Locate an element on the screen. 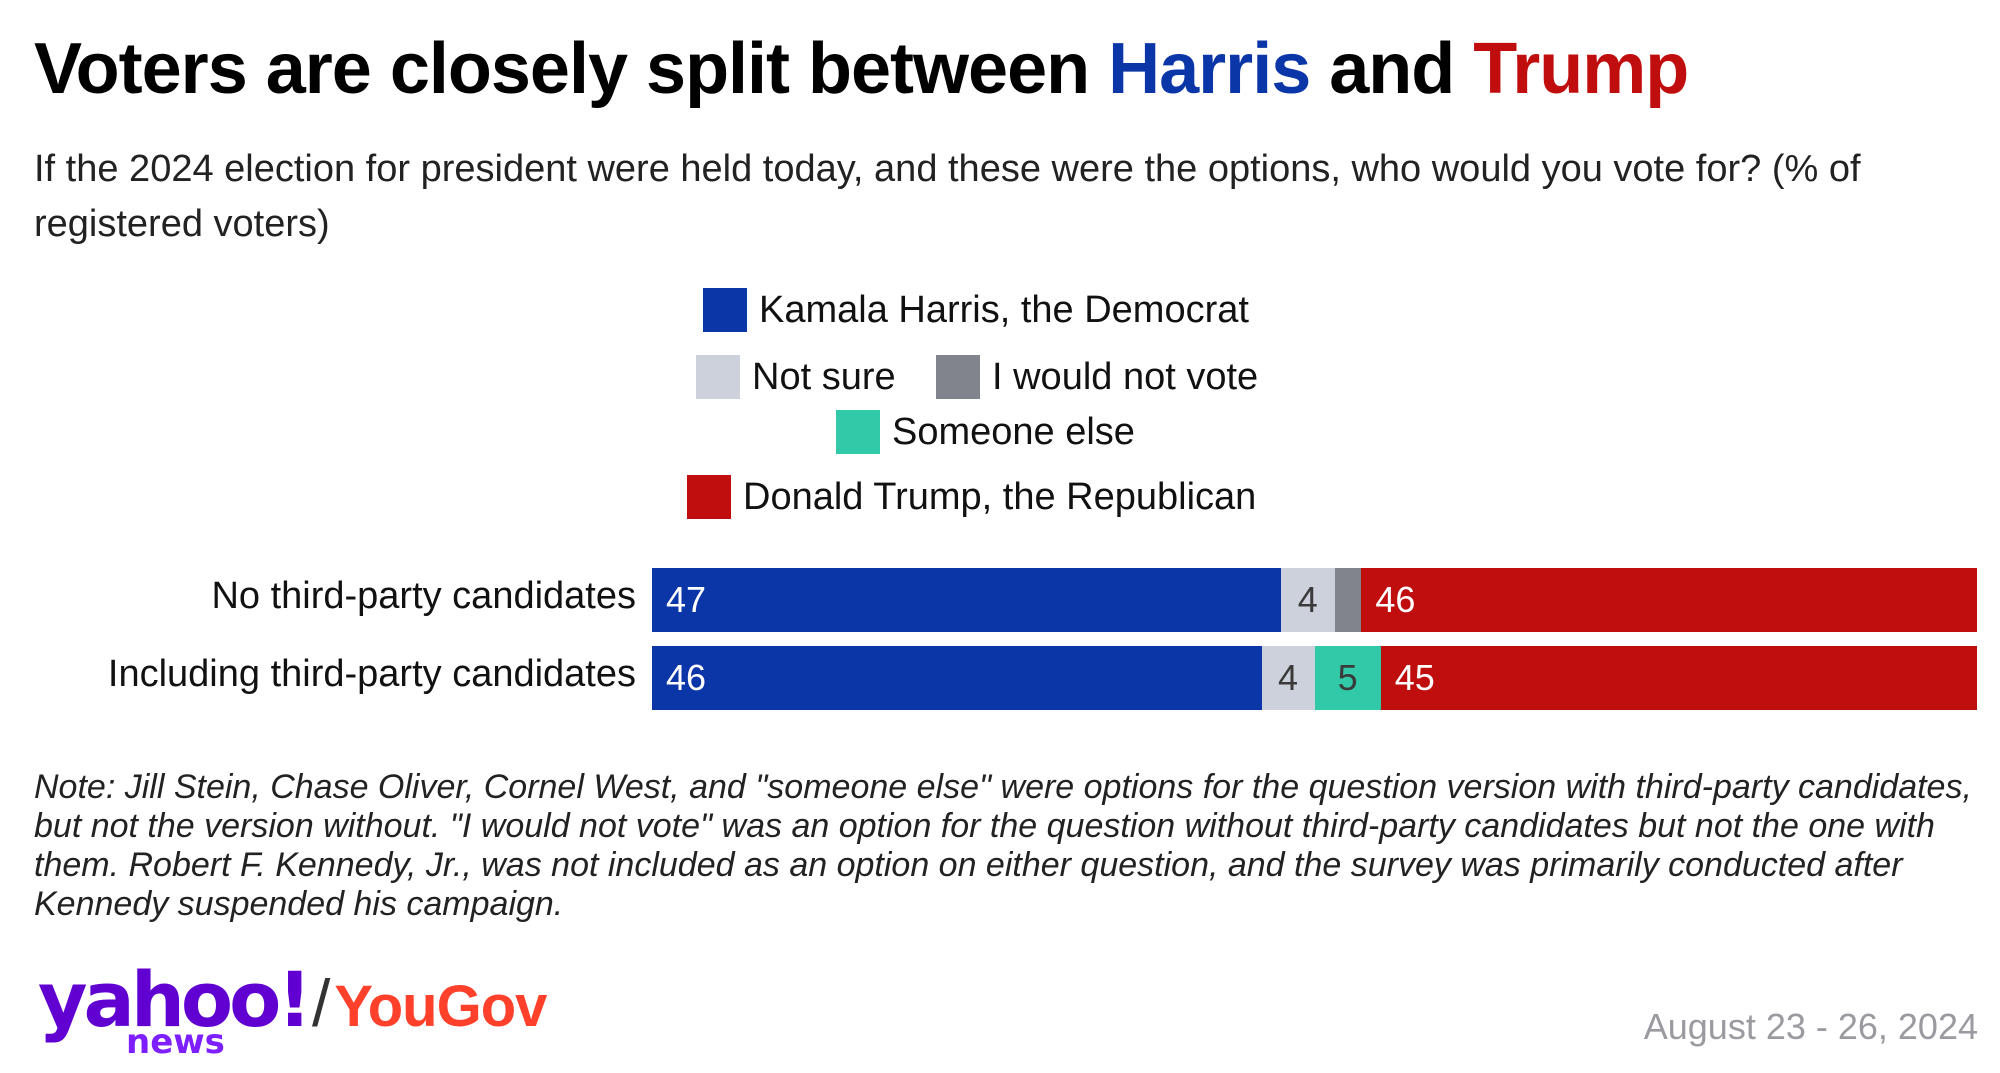  title-part-2: and is located at coordinates (1392, 69).